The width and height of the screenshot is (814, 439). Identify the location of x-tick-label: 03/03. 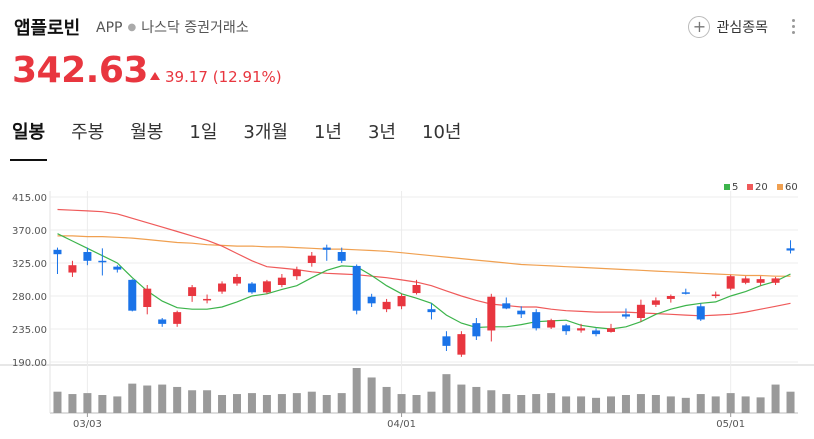
(87, 424).